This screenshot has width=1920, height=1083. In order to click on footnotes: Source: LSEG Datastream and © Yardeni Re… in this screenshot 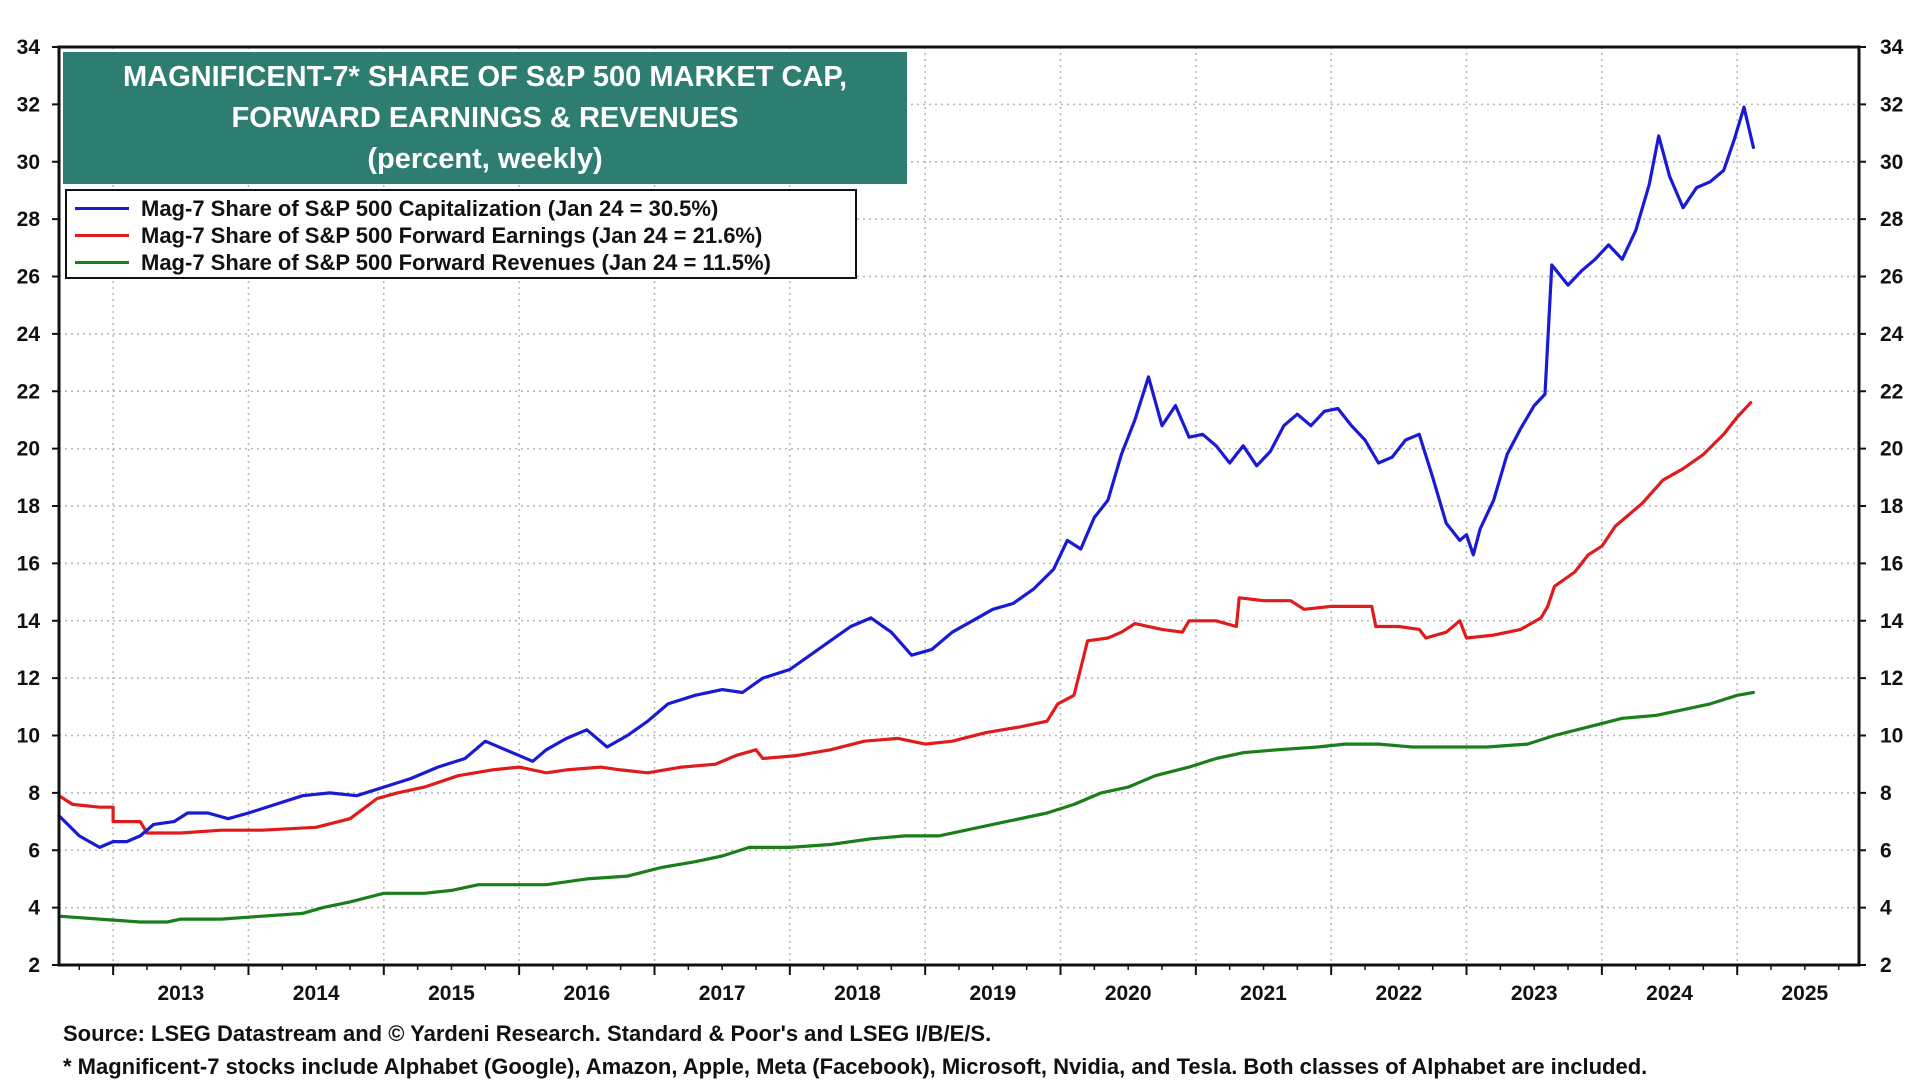, I will do `click(855, 1050)`.